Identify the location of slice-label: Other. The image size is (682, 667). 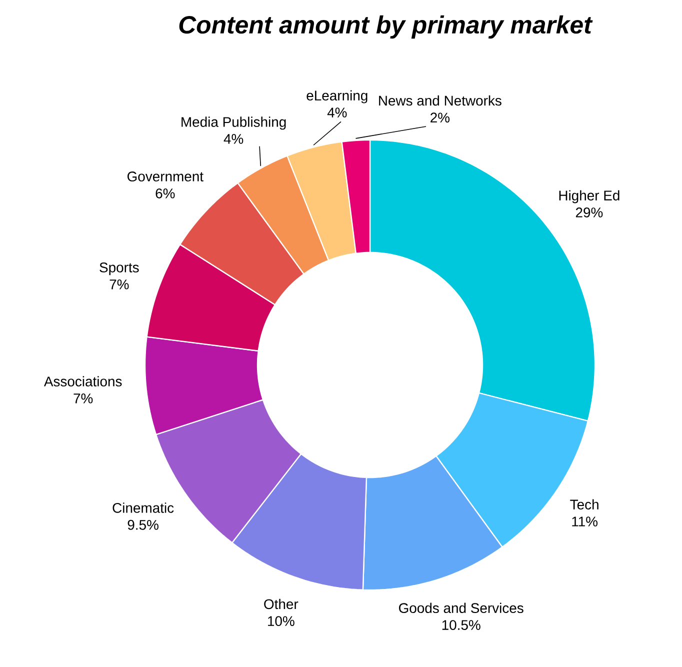
(281, 604).